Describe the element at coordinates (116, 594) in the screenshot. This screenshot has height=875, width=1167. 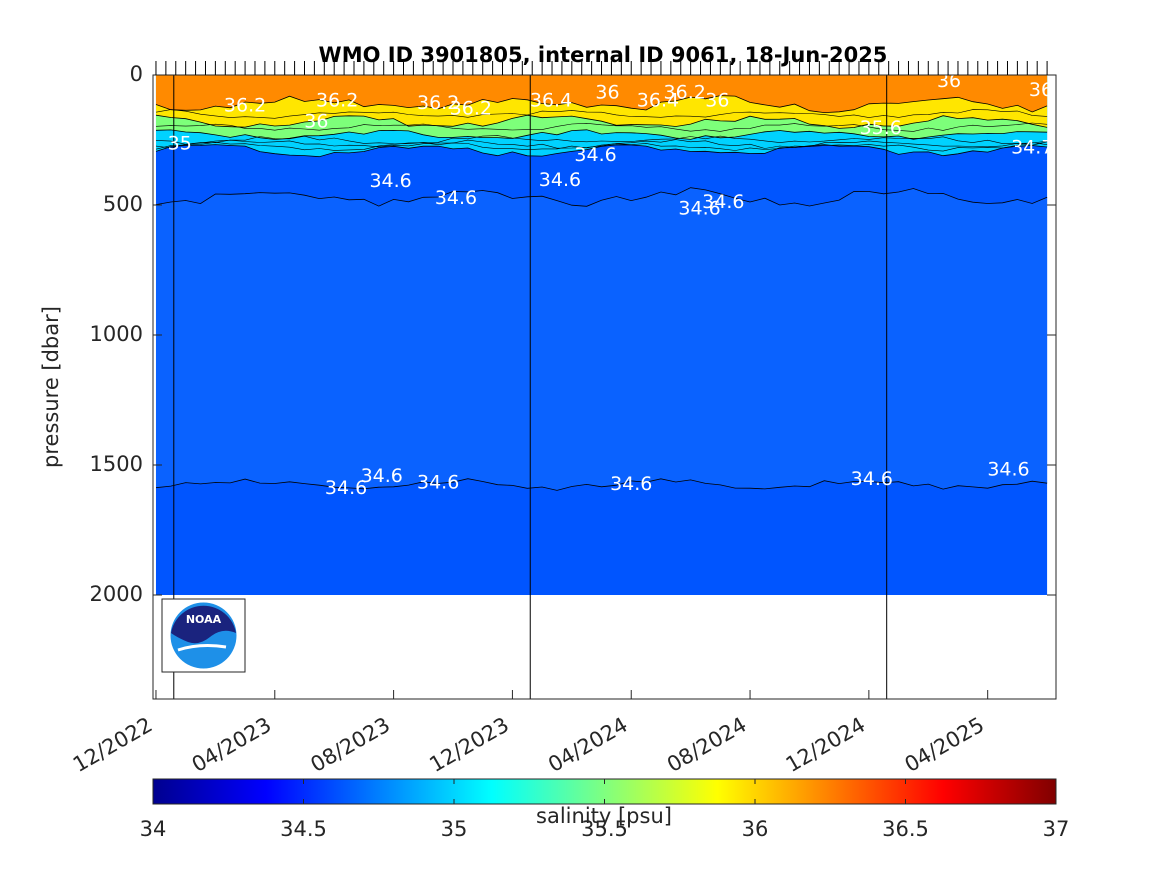
I see `y-tick-label: 2000` at that location.